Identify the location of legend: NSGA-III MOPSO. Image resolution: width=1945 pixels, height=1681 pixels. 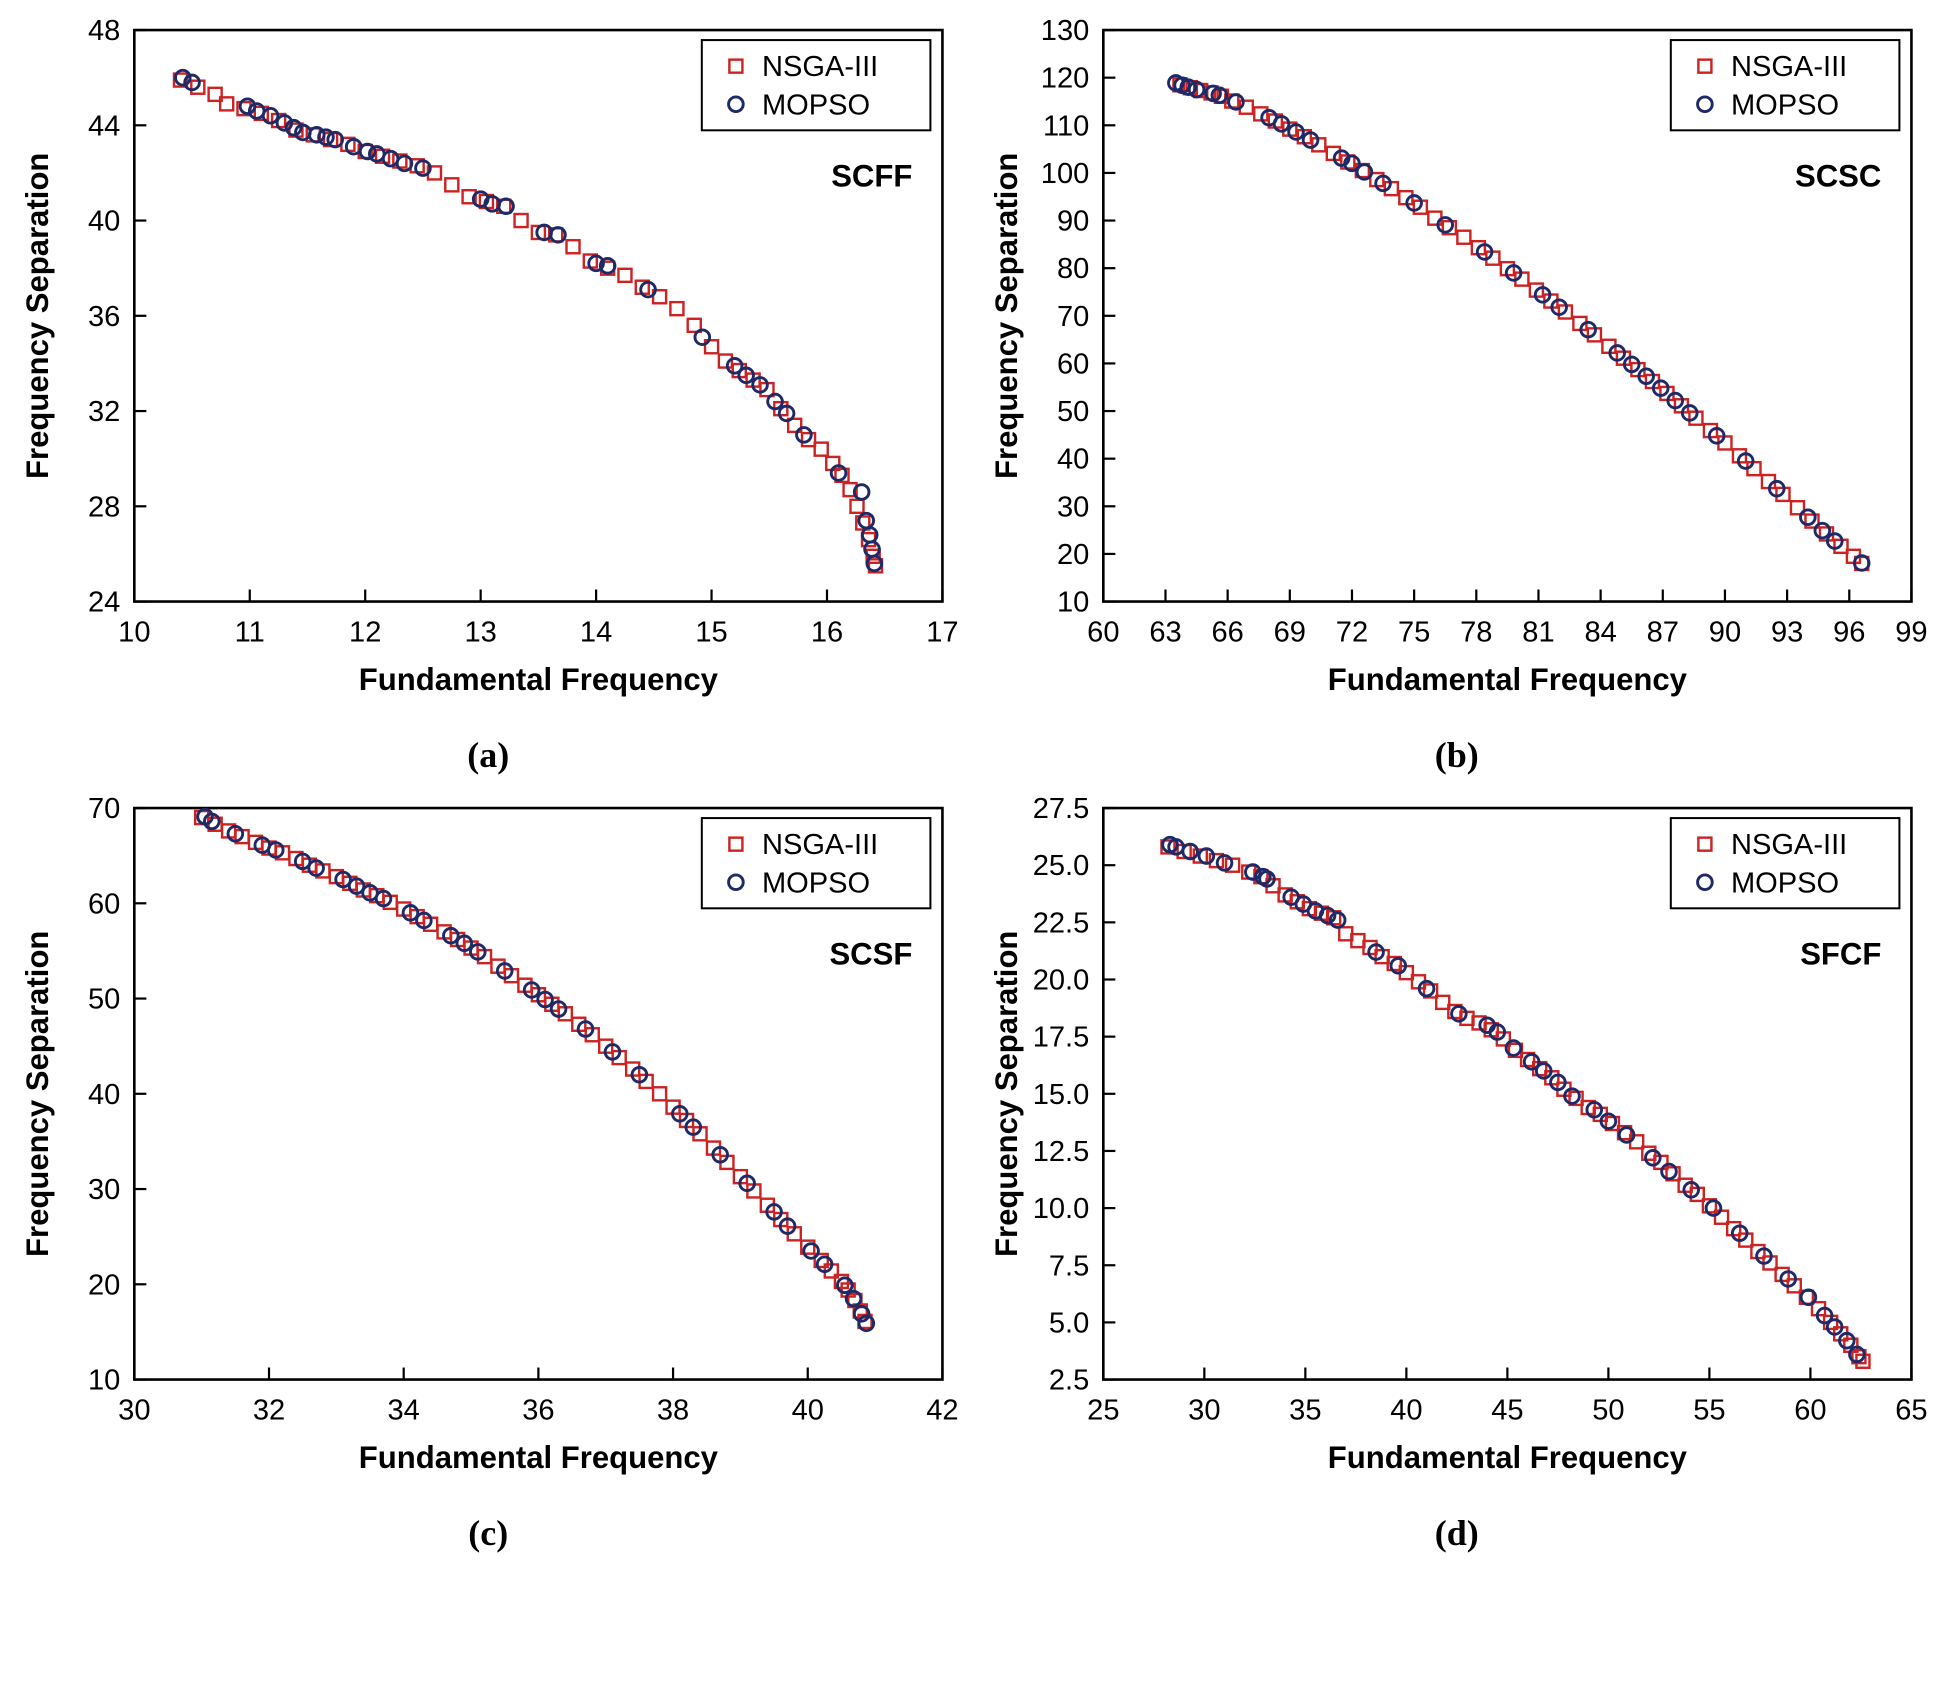
(816, 85).